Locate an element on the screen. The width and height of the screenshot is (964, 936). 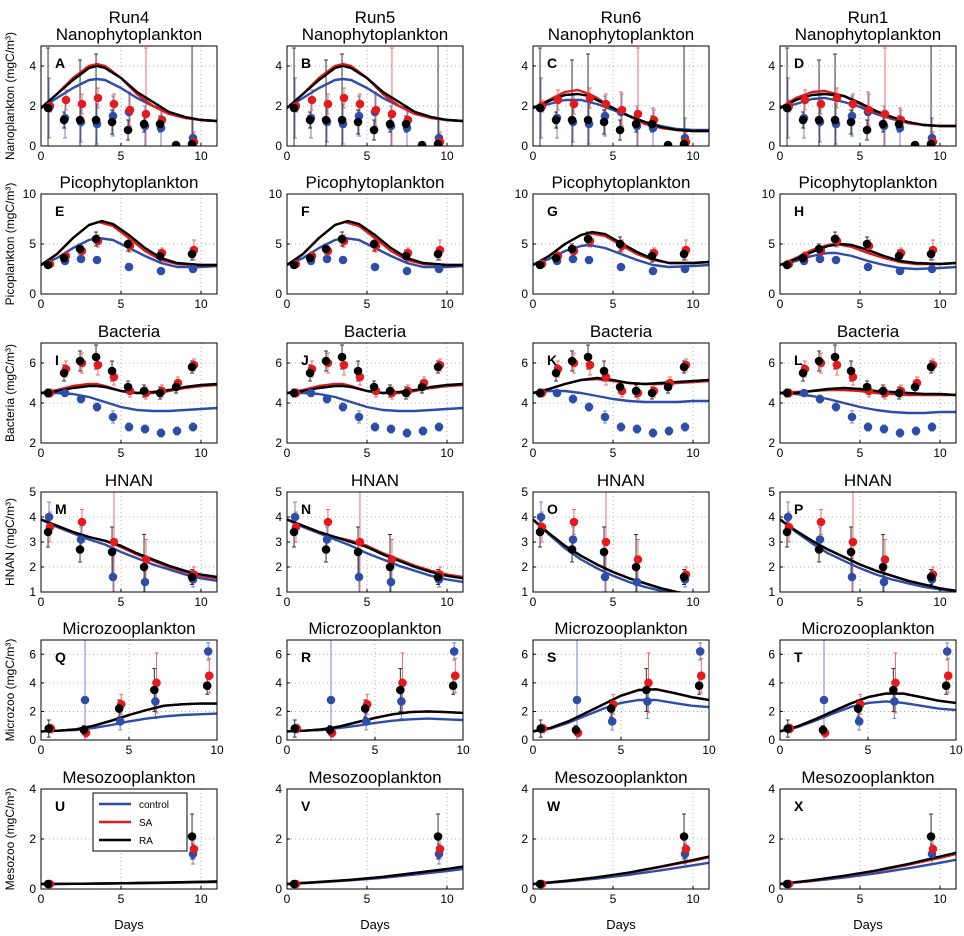
series-line-control is located at coordinates (129, 252).